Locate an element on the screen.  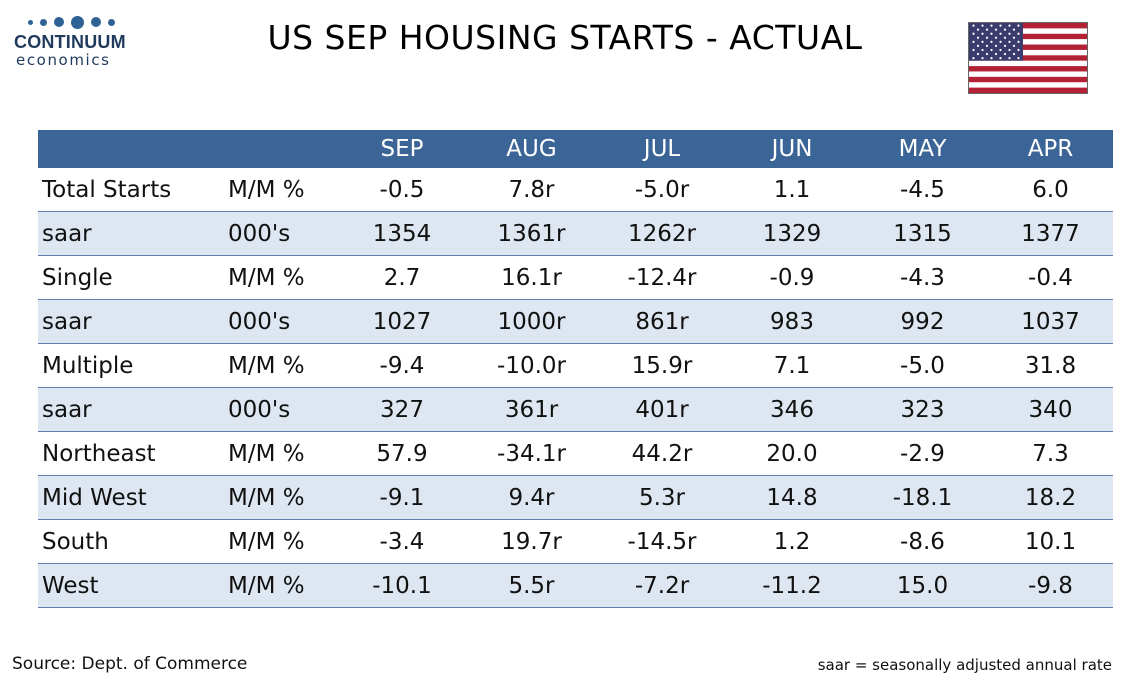
column-header: APR is located at coordinates (1050, 149).